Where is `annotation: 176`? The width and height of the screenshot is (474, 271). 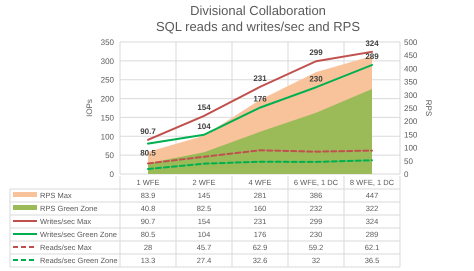
annotation: 176 is located at coordinates (260, 99).